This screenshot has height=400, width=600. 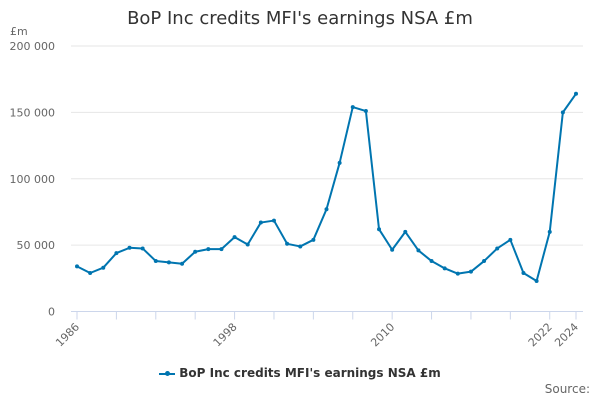 What do you see at coordinates (51, 312) in the screenshot?
I see `y-tick-label: 0` at bounding box center [51, 312].